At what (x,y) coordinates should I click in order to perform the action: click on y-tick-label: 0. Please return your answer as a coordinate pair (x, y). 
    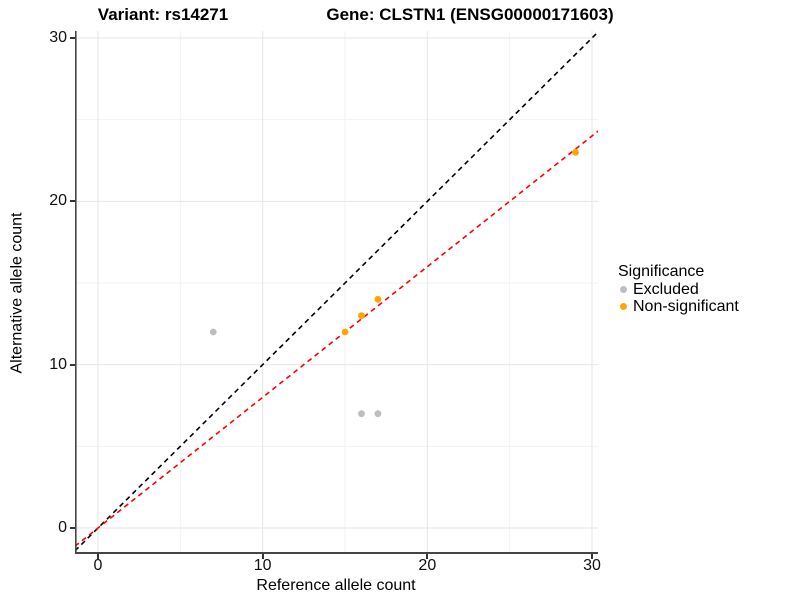
    Looking at the image, I should click on (62, 527).